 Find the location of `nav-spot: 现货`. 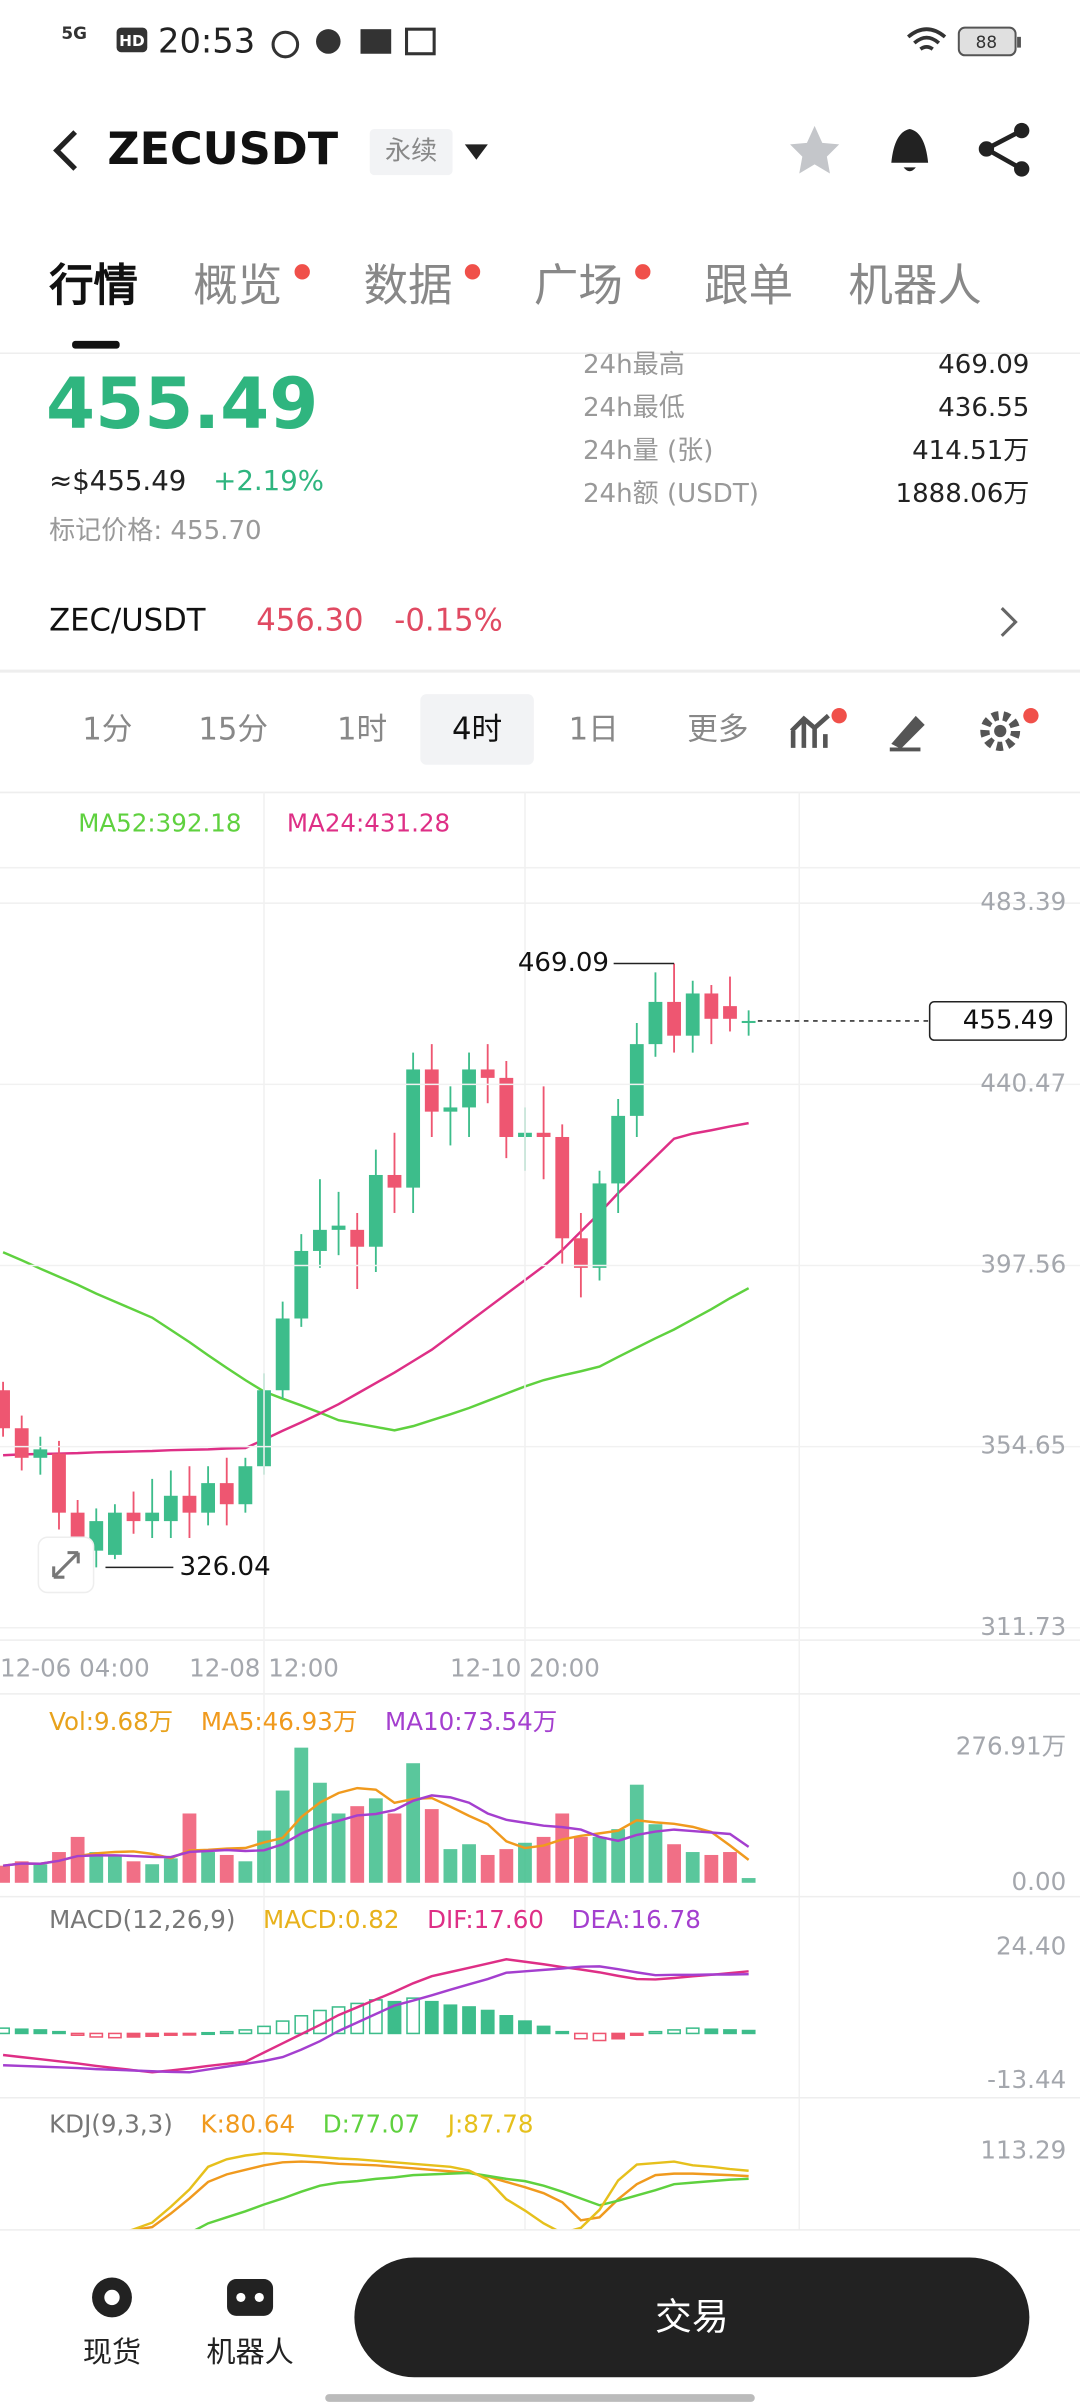

nav-spot: 现货 is located at coordinates (112, 2352).